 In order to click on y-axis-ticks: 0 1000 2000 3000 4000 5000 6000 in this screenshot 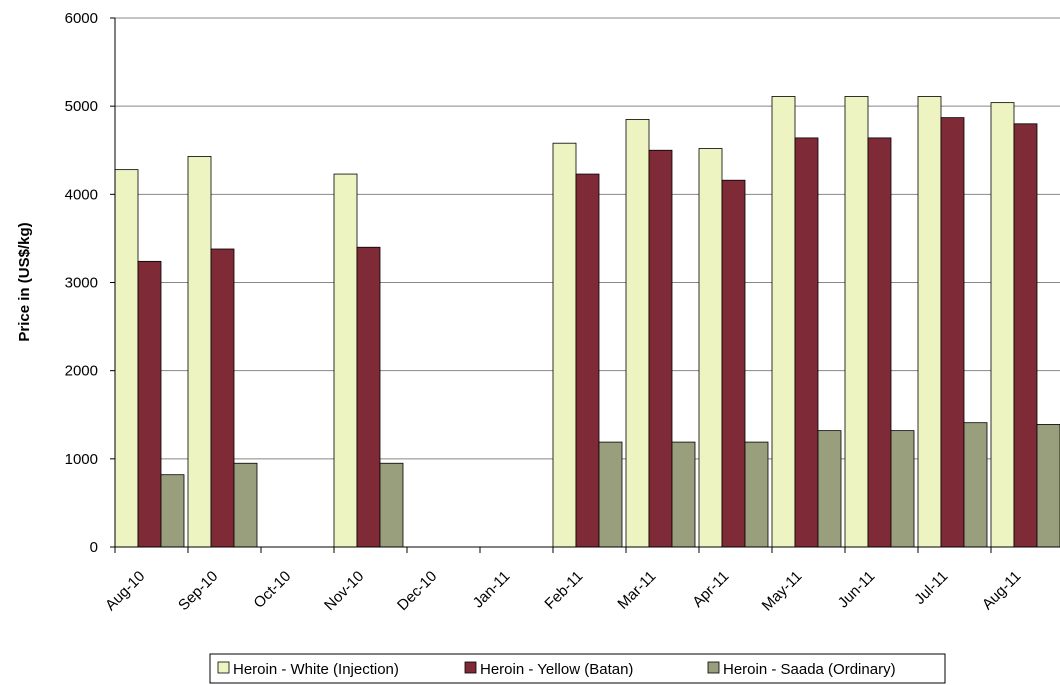, I will do `click(90, 283)`.